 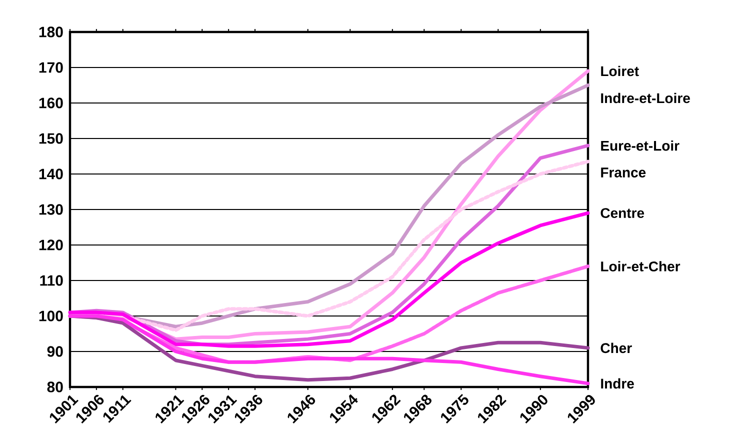 I want to click on series-label: Indre, so click(x=617, y=383).